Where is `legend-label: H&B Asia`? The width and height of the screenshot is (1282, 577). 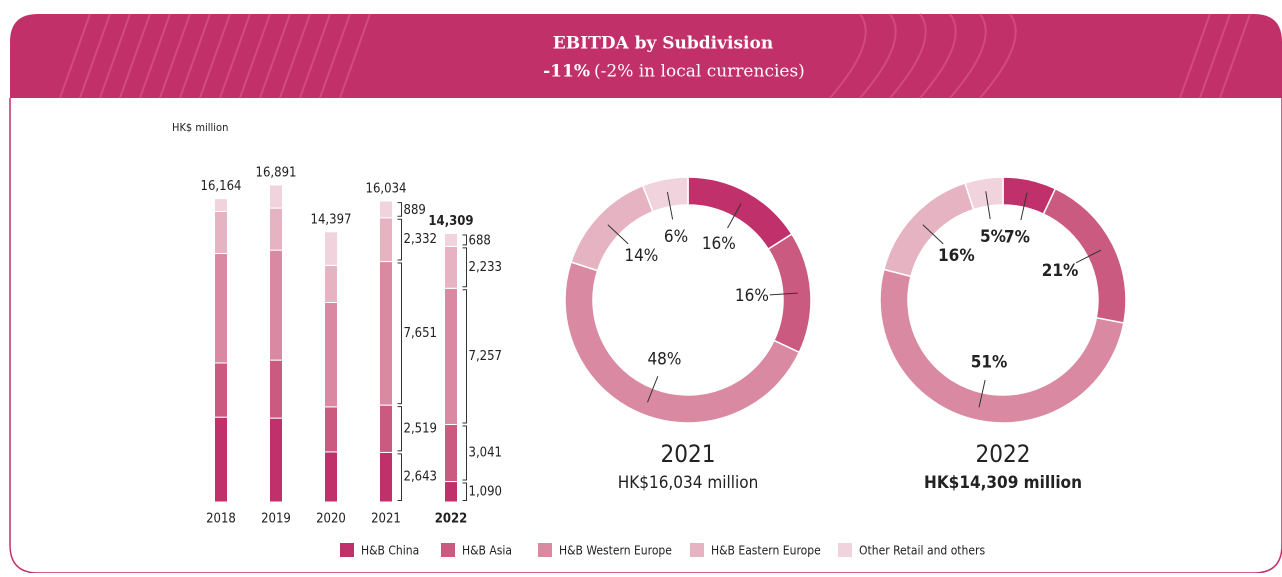
legend-label: H&B Asia is located at coordinates (487, 551).